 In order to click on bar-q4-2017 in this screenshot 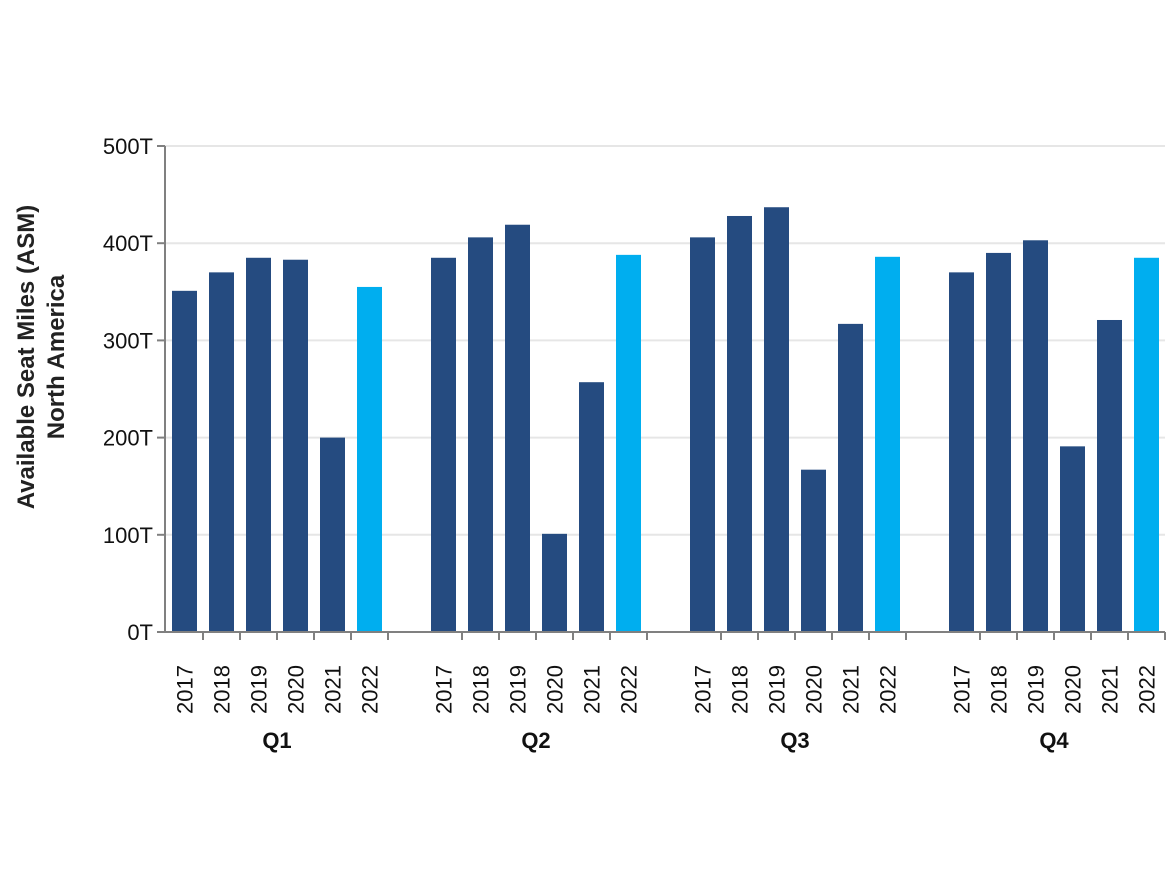, I will do `click(961, 452)`.